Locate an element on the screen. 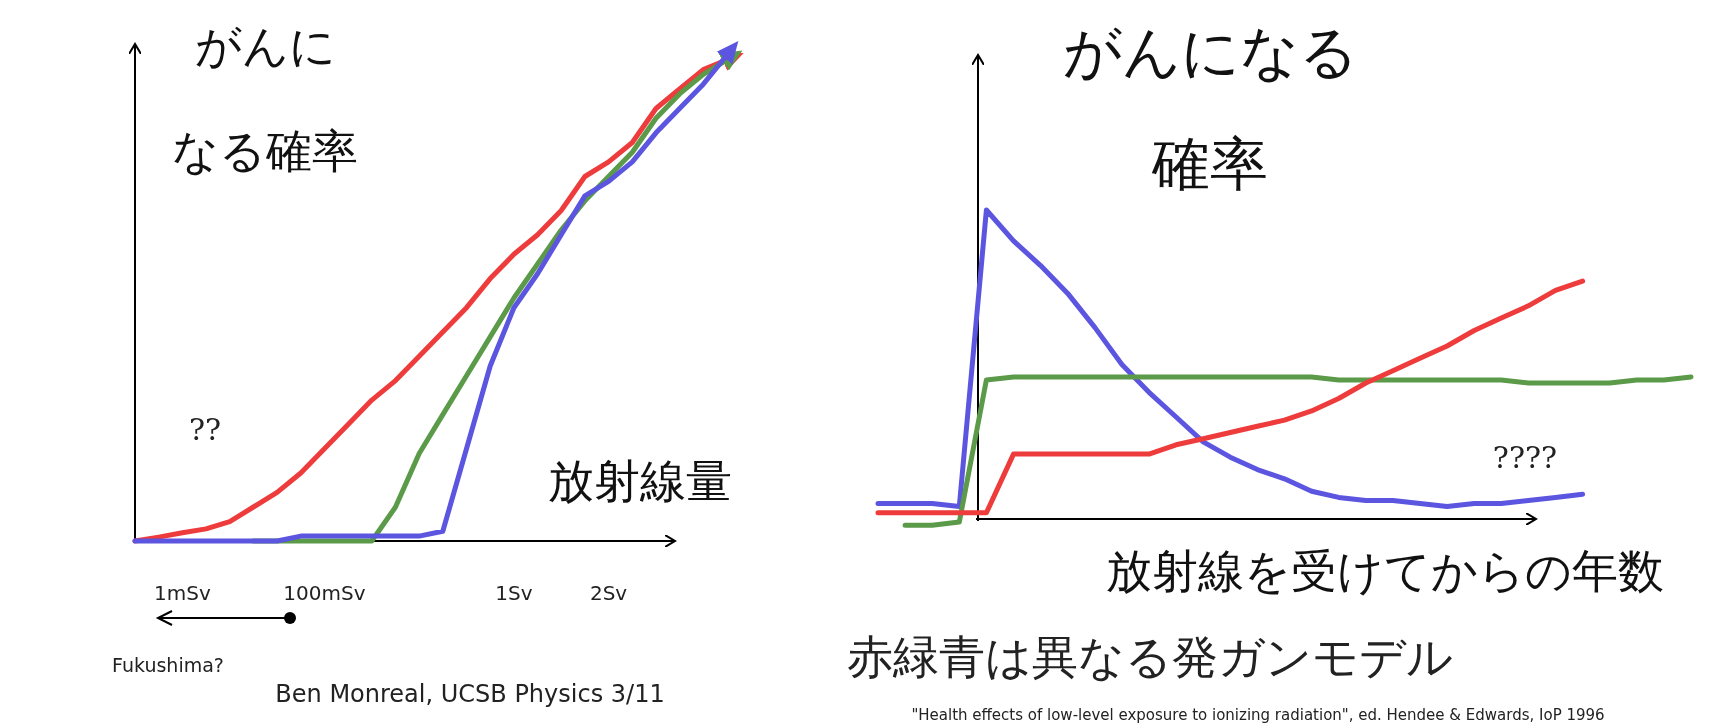  x-tick-label: 1mSv is located at coordinates (182, 593).